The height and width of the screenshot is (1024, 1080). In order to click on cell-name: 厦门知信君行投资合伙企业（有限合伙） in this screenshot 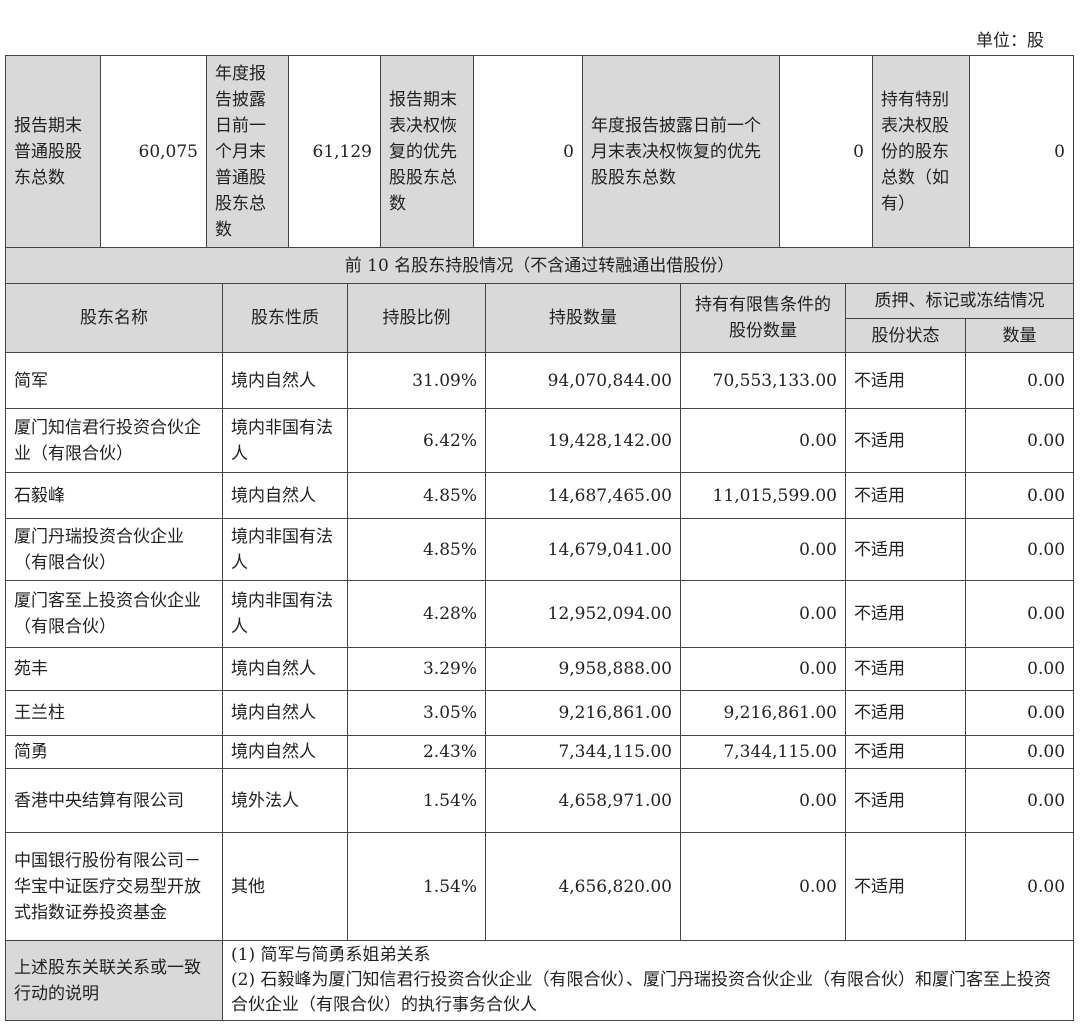, I will do `click(114, 440)`.